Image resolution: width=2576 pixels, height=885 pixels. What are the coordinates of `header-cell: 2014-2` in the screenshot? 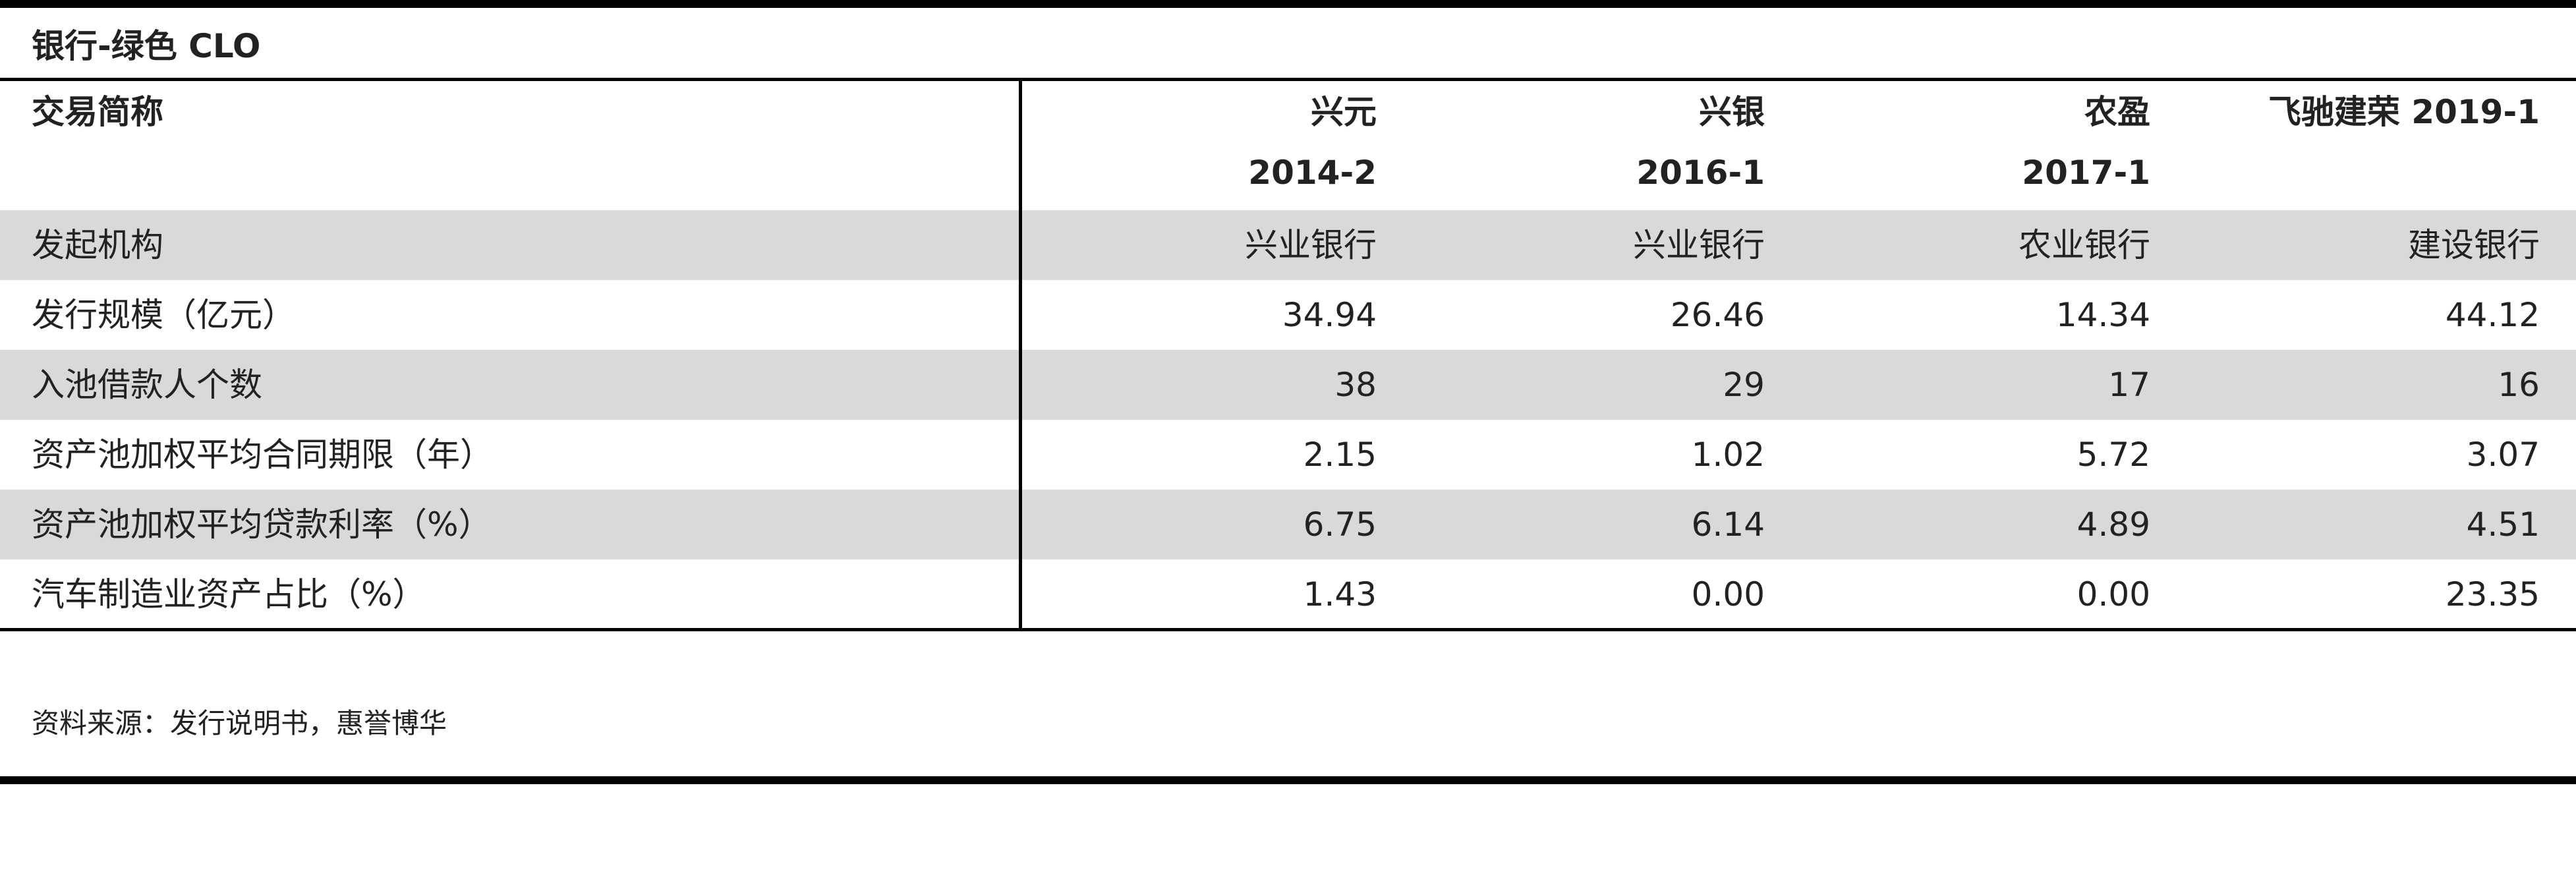 It's located at (1312, 173).